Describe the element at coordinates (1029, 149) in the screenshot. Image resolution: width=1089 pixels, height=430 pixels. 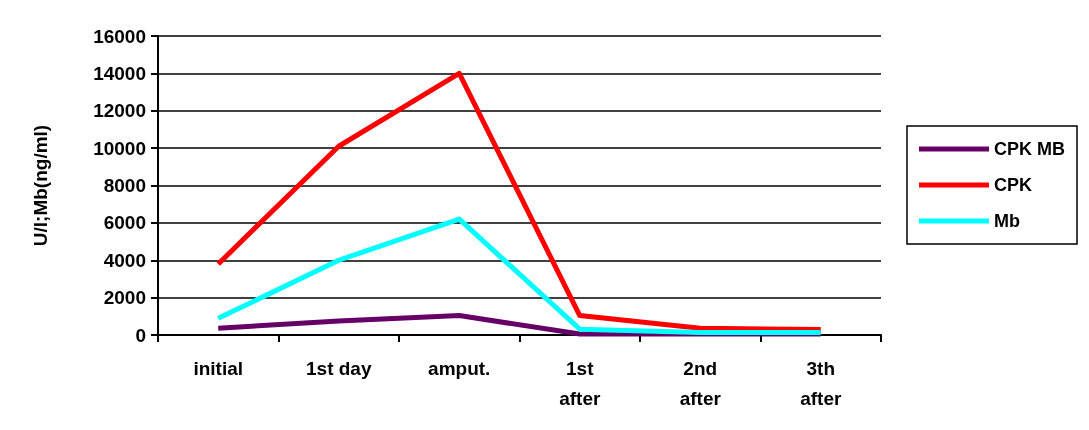
I see `legend-label: CPK MB` at that location.